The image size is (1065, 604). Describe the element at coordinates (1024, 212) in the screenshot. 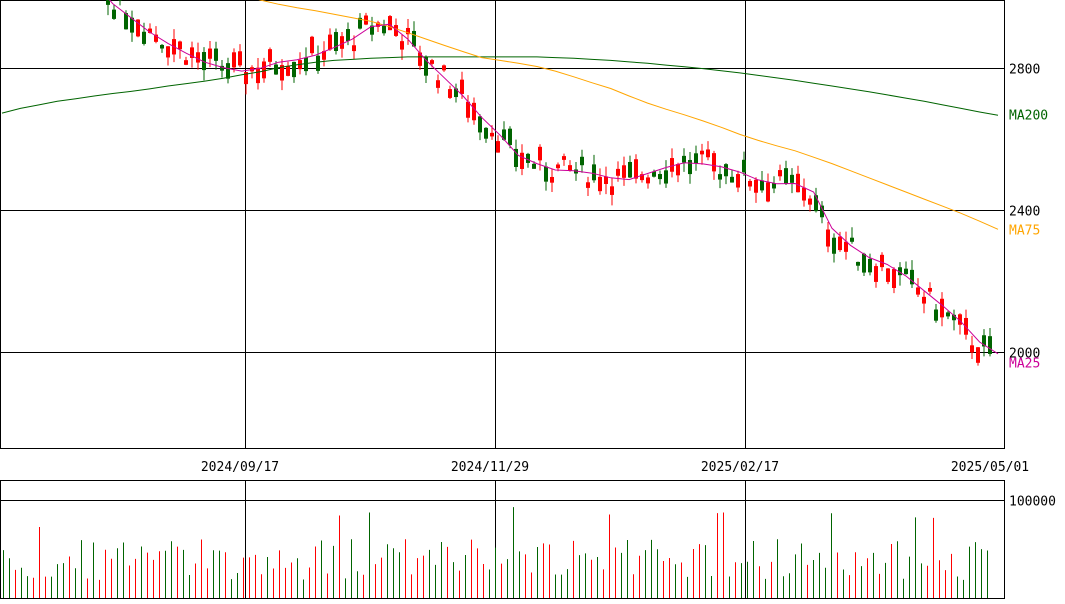

I see `y-tick-label: 2400` at that location.